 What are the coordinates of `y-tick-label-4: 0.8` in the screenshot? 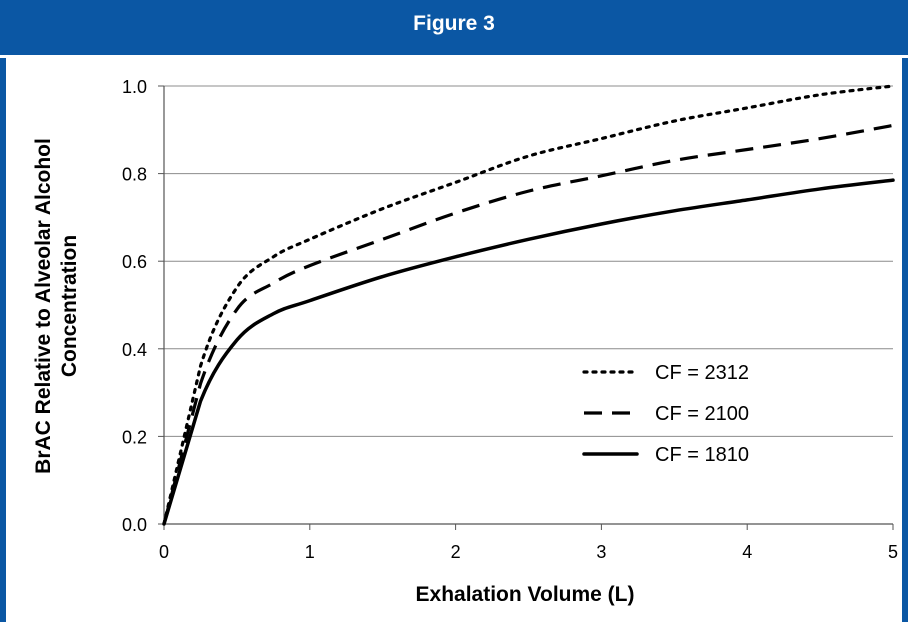 It's located at (134, 175).